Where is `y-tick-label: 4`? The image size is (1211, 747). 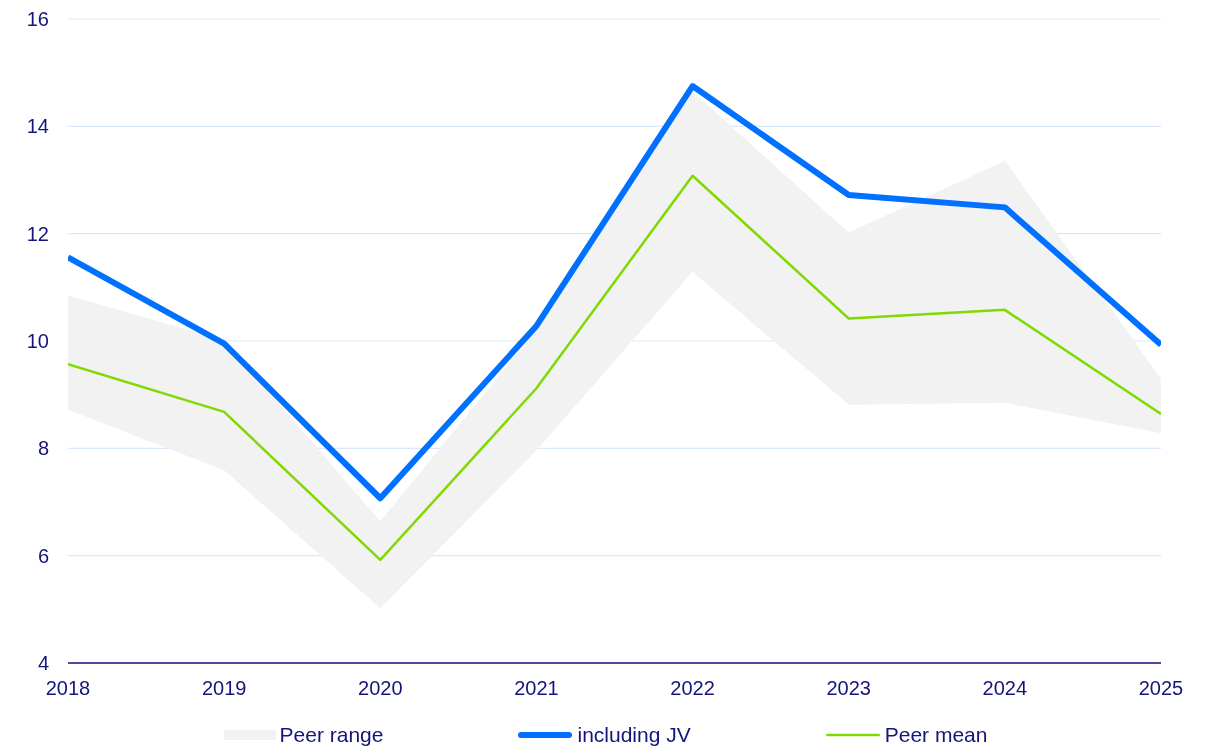 y-tick-label: 4 is located at coordinates (43, 663).